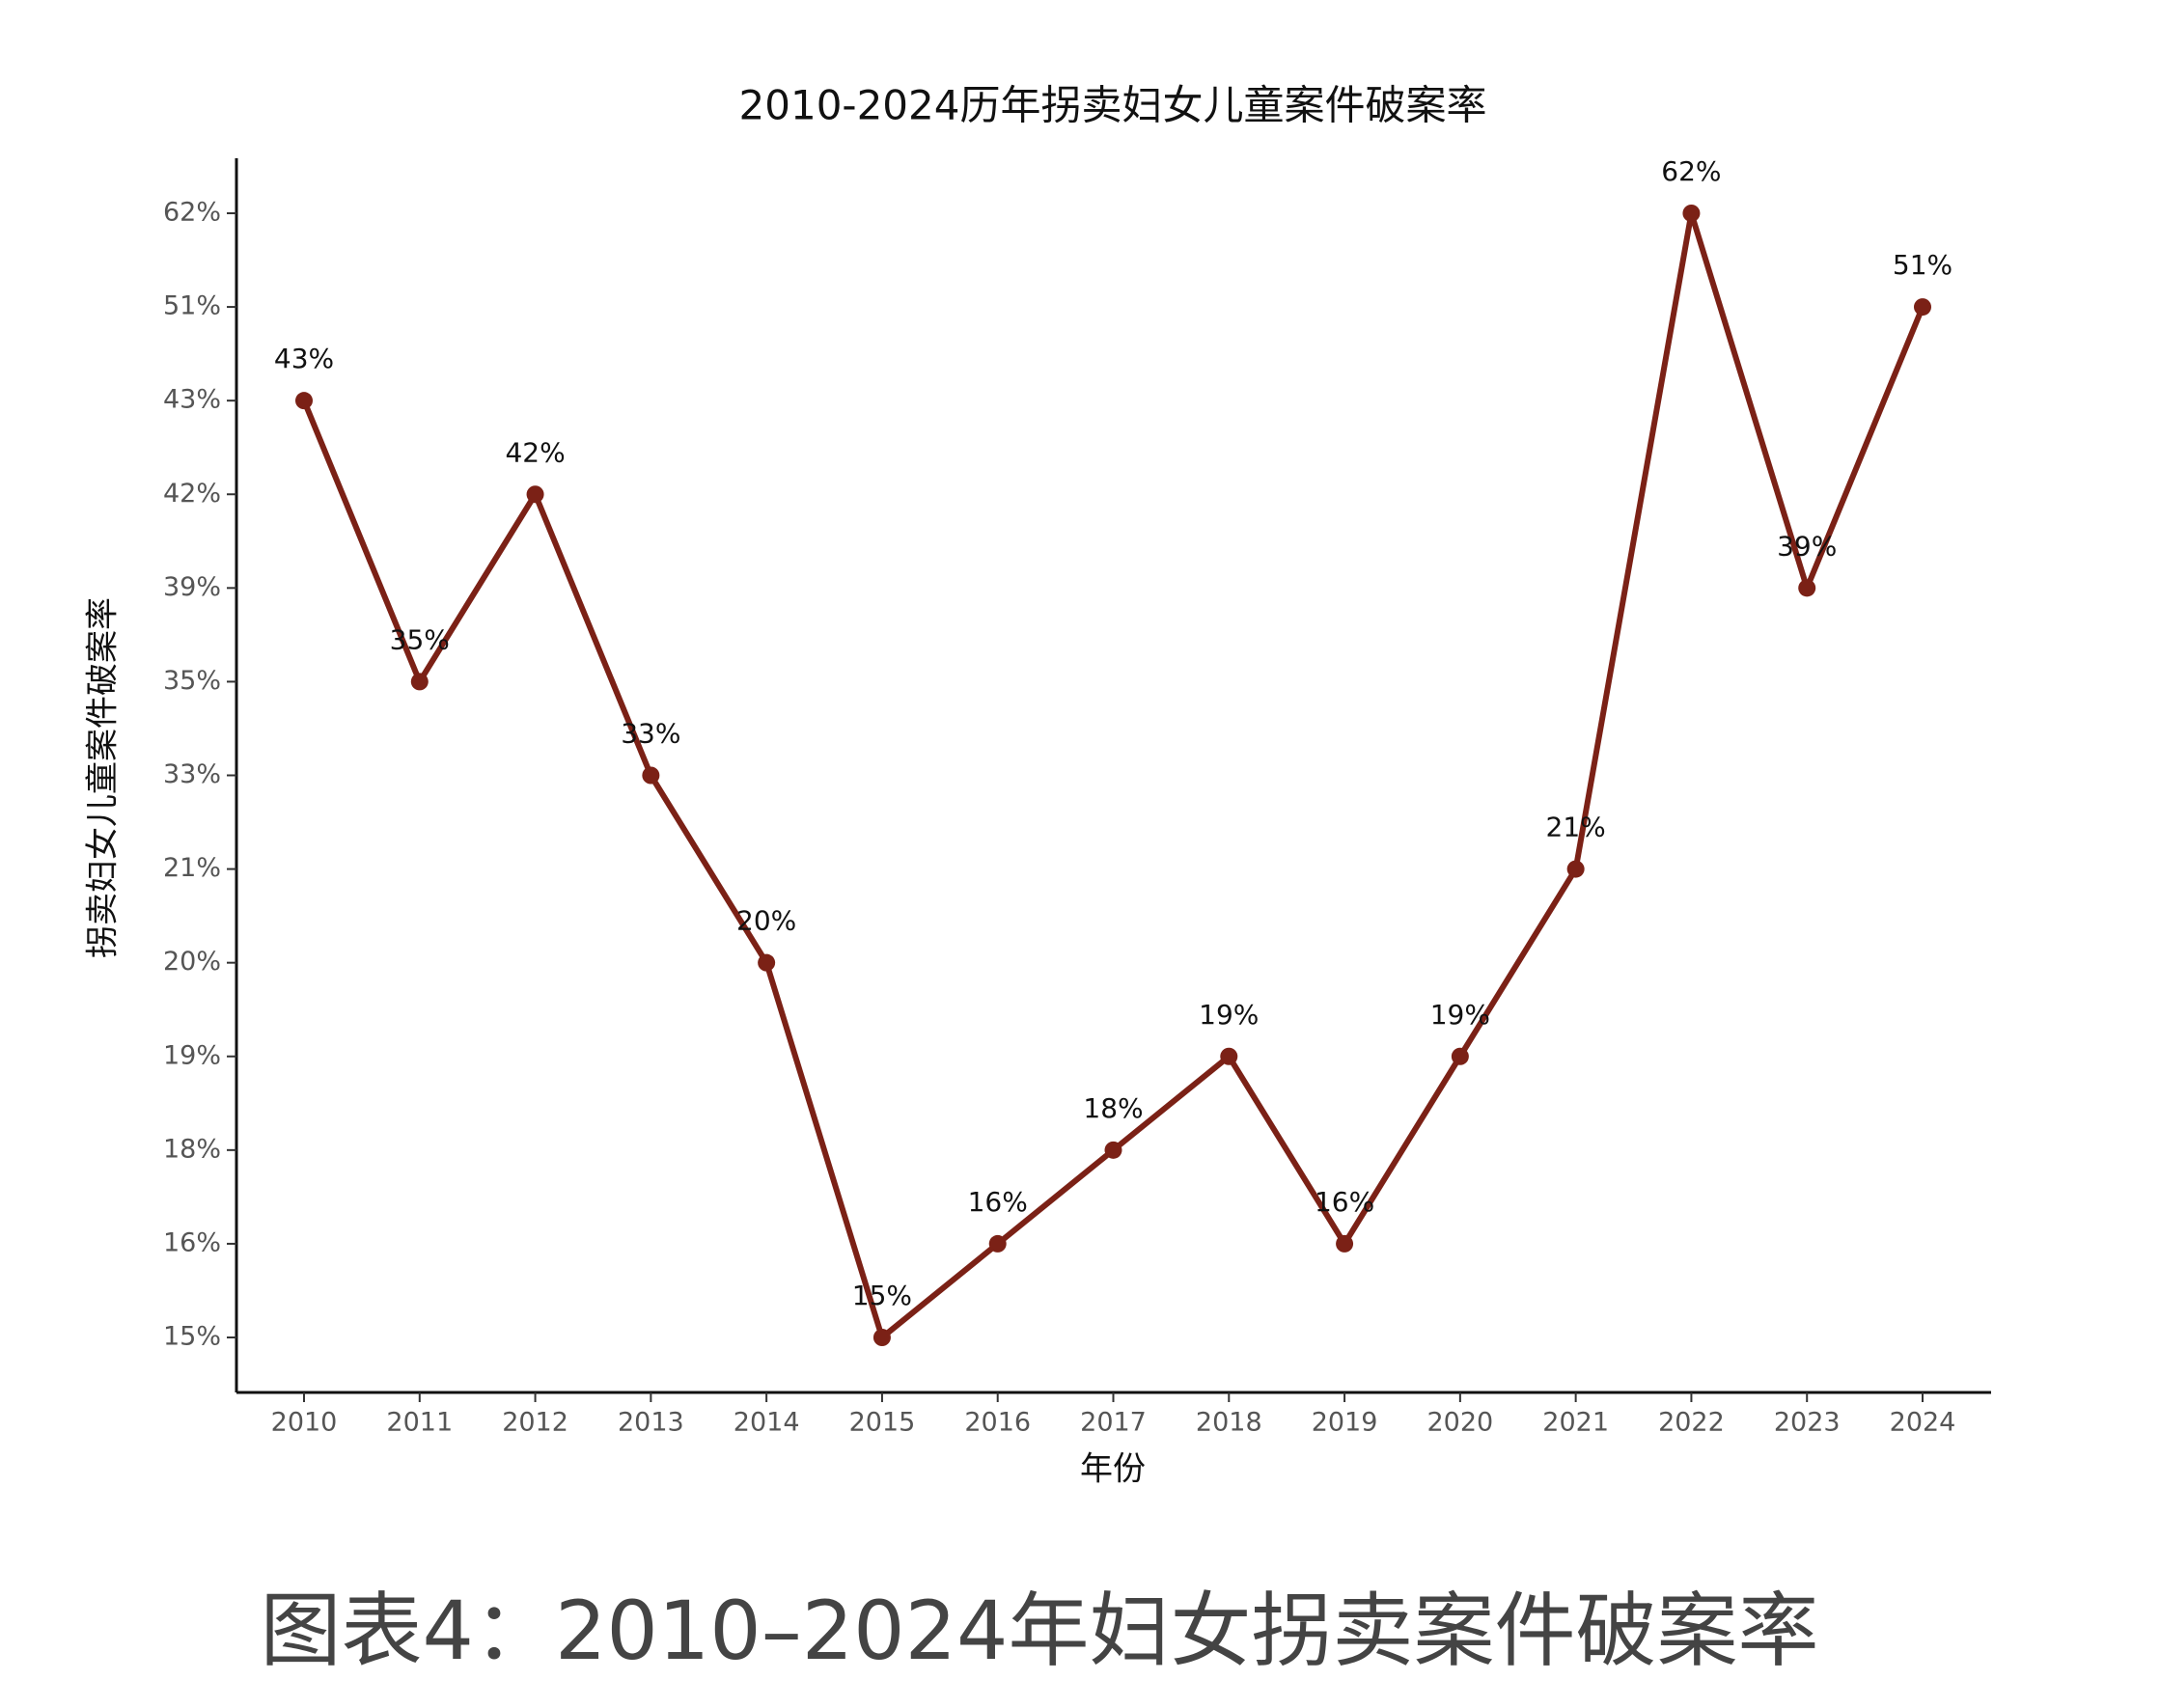  I want to click on data-label: 35%, so click(420, 639).